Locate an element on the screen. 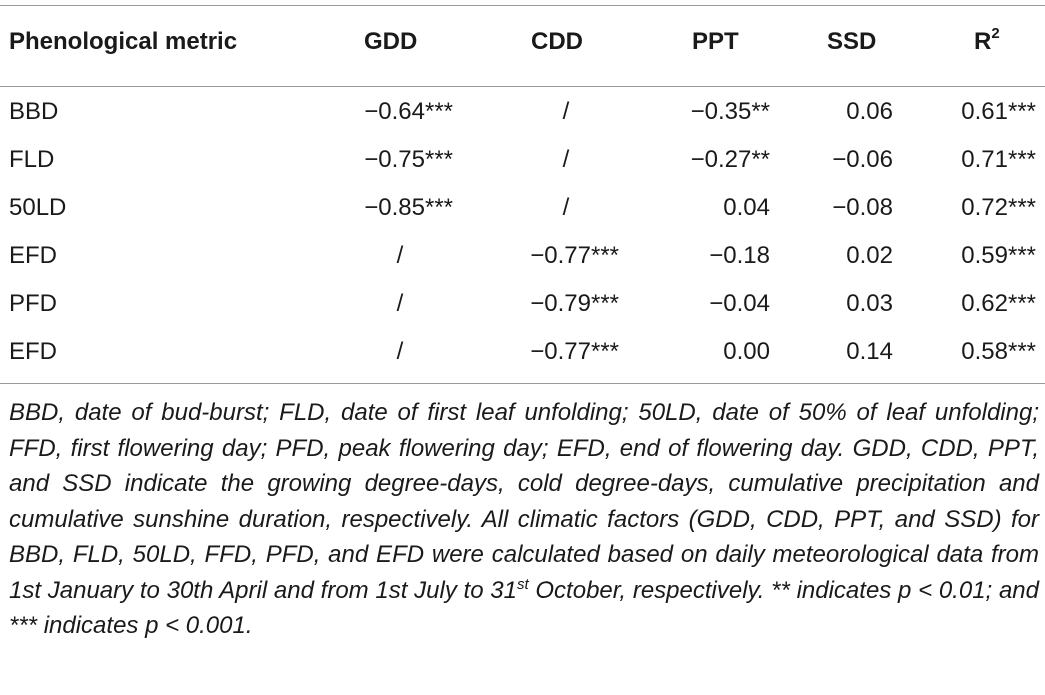 The image size is (1045, 695). header-r2-superscript: 2 is located at coordinates (995, 33).